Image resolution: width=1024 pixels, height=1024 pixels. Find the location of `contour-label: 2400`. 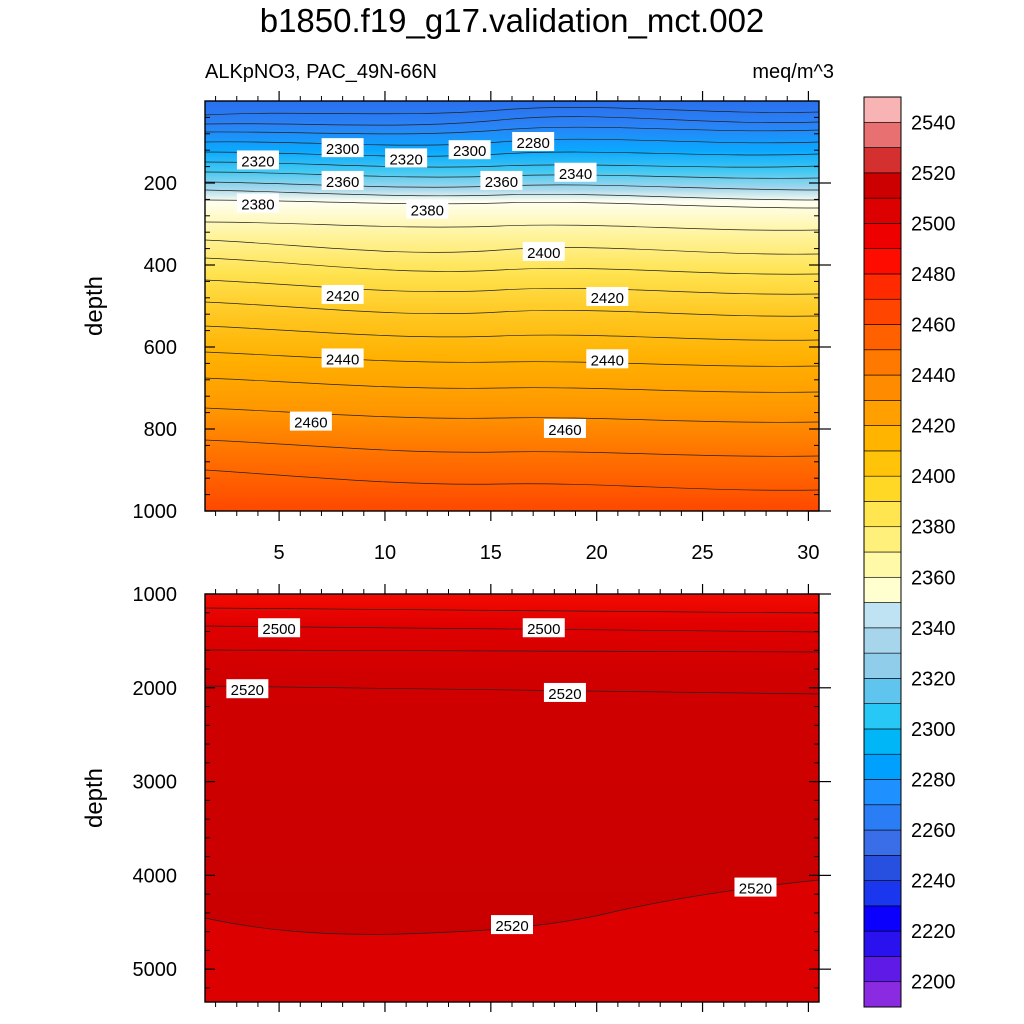

contour-label: 2400 is located at coordinates (543, 251).